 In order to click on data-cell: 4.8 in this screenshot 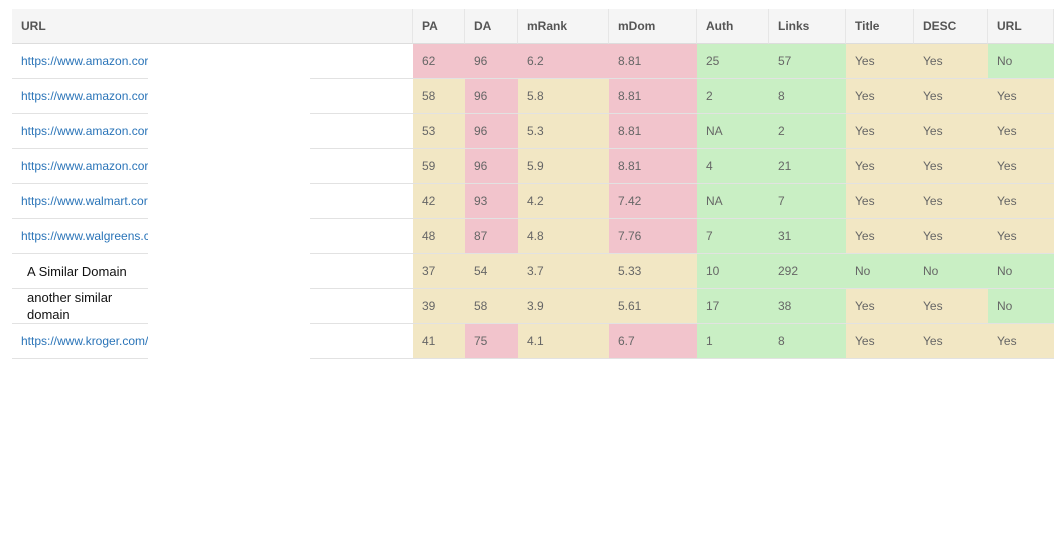, I will do `click(563, 236)`.